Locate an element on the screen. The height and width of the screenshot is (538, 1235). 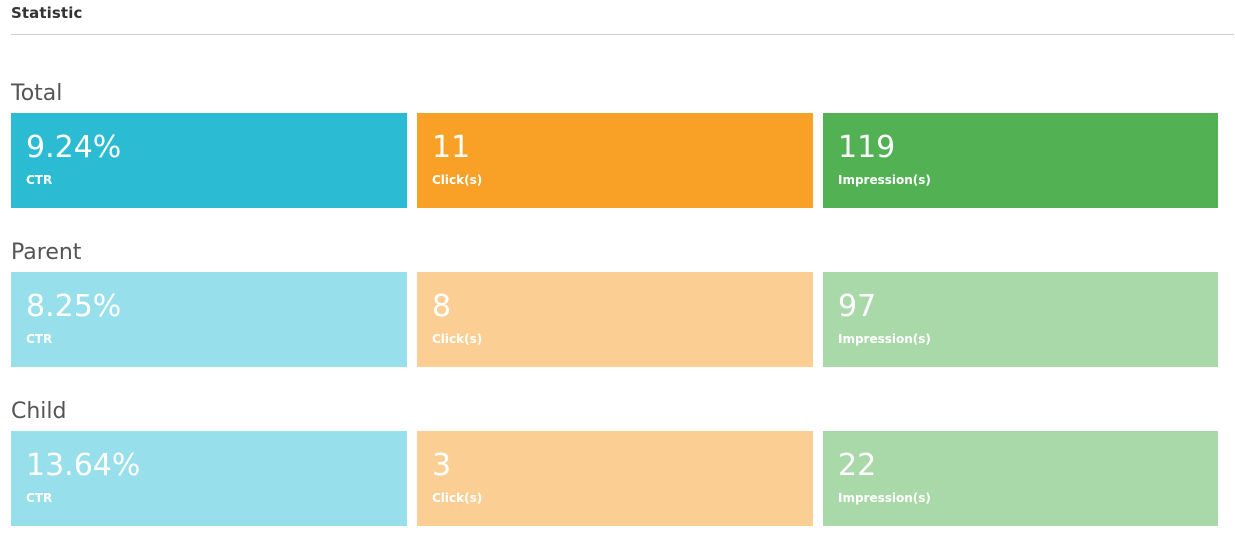
group-label-total: Total is located at coordinates (37, 93).